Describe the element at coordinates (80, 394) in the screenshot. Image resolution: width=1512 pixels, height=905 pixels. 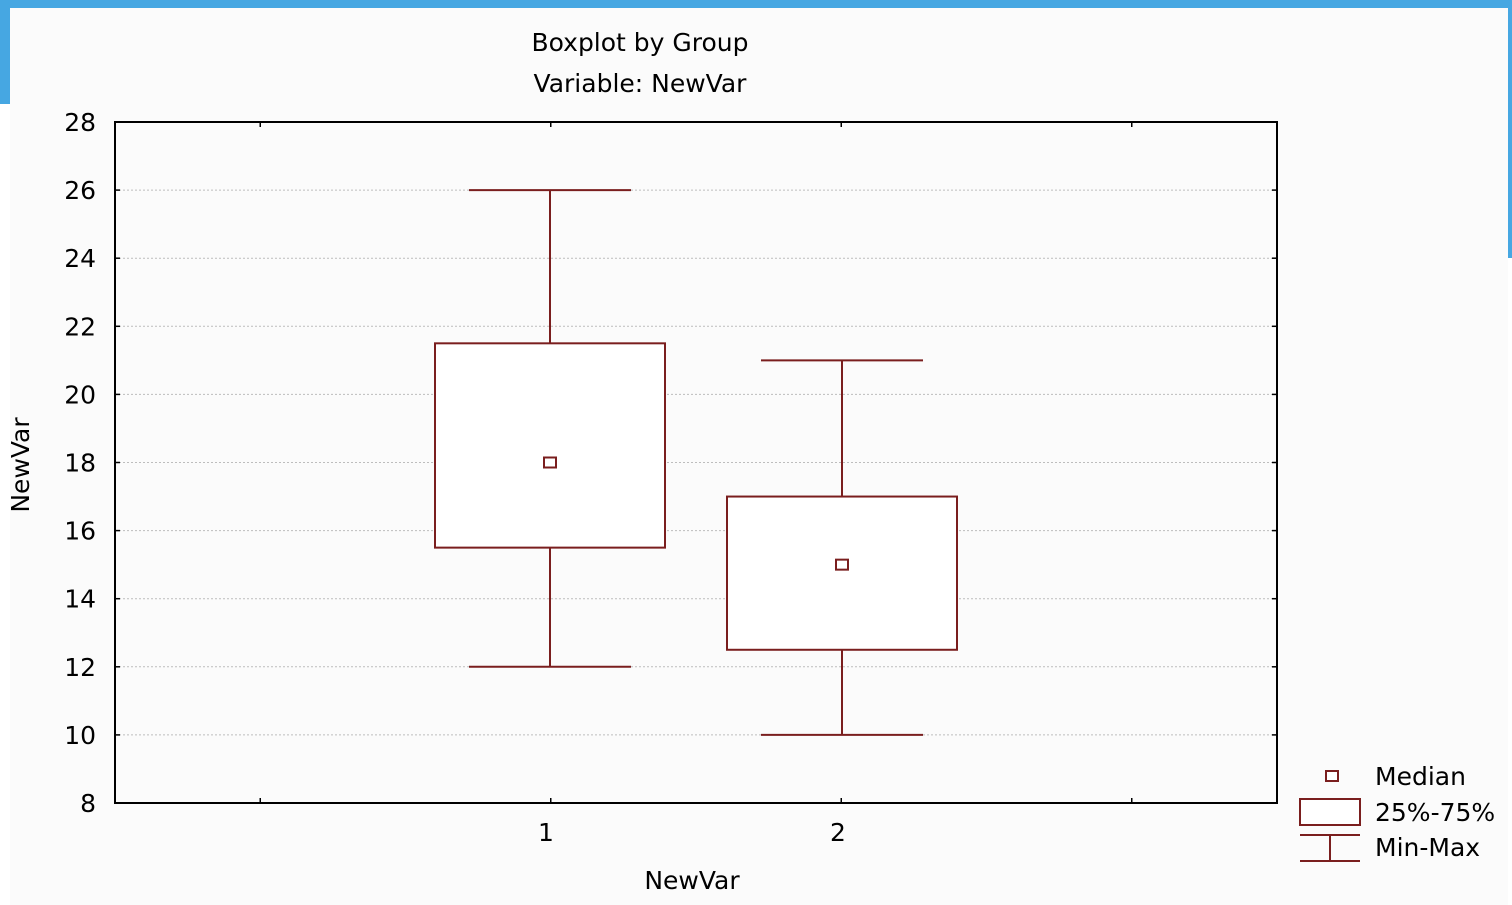
I see `y-tick-label: 20` at that location.